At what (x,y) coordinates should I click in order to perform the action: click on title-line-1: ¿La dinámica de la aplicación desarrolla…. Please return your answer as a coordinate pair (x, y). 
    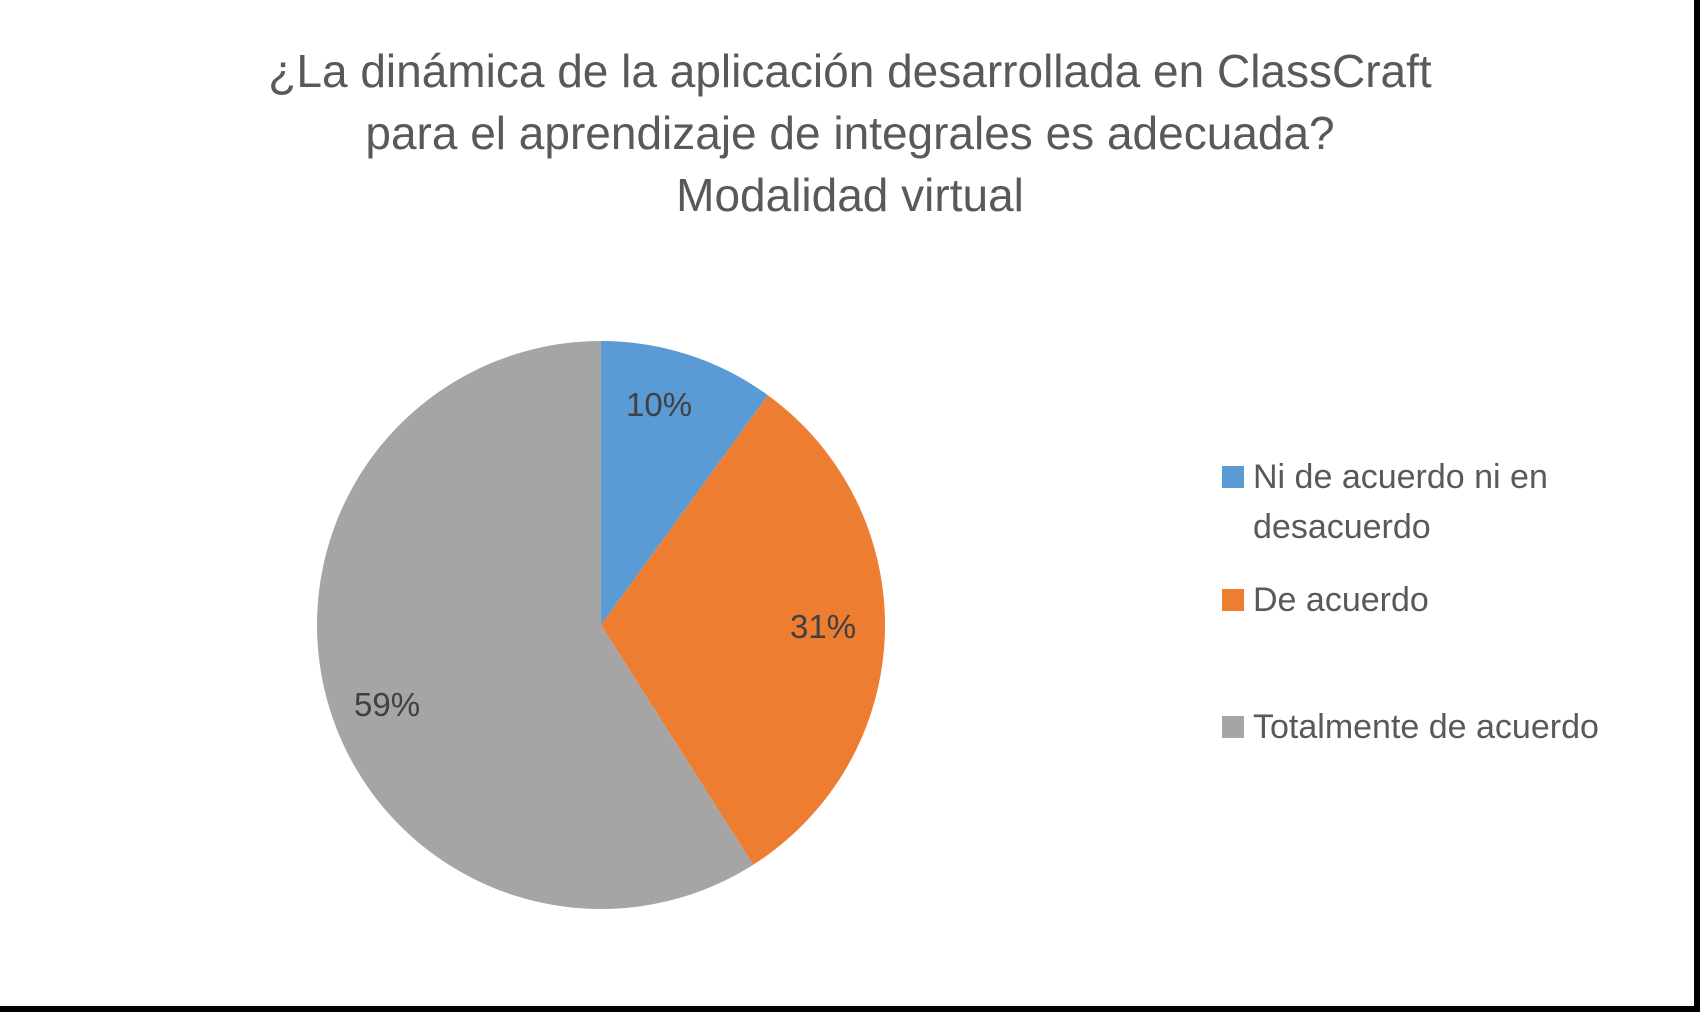
    Looking at the image, I should click on (850, 71).